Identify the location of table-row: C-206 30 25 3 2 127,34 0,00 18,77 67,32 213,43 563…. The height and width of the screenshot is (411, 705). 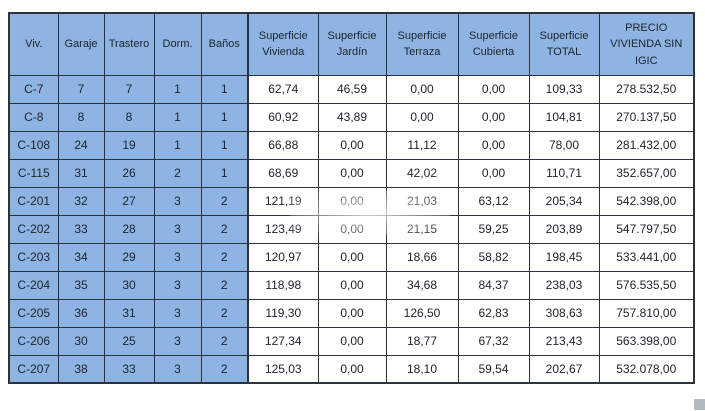
(351, 341).